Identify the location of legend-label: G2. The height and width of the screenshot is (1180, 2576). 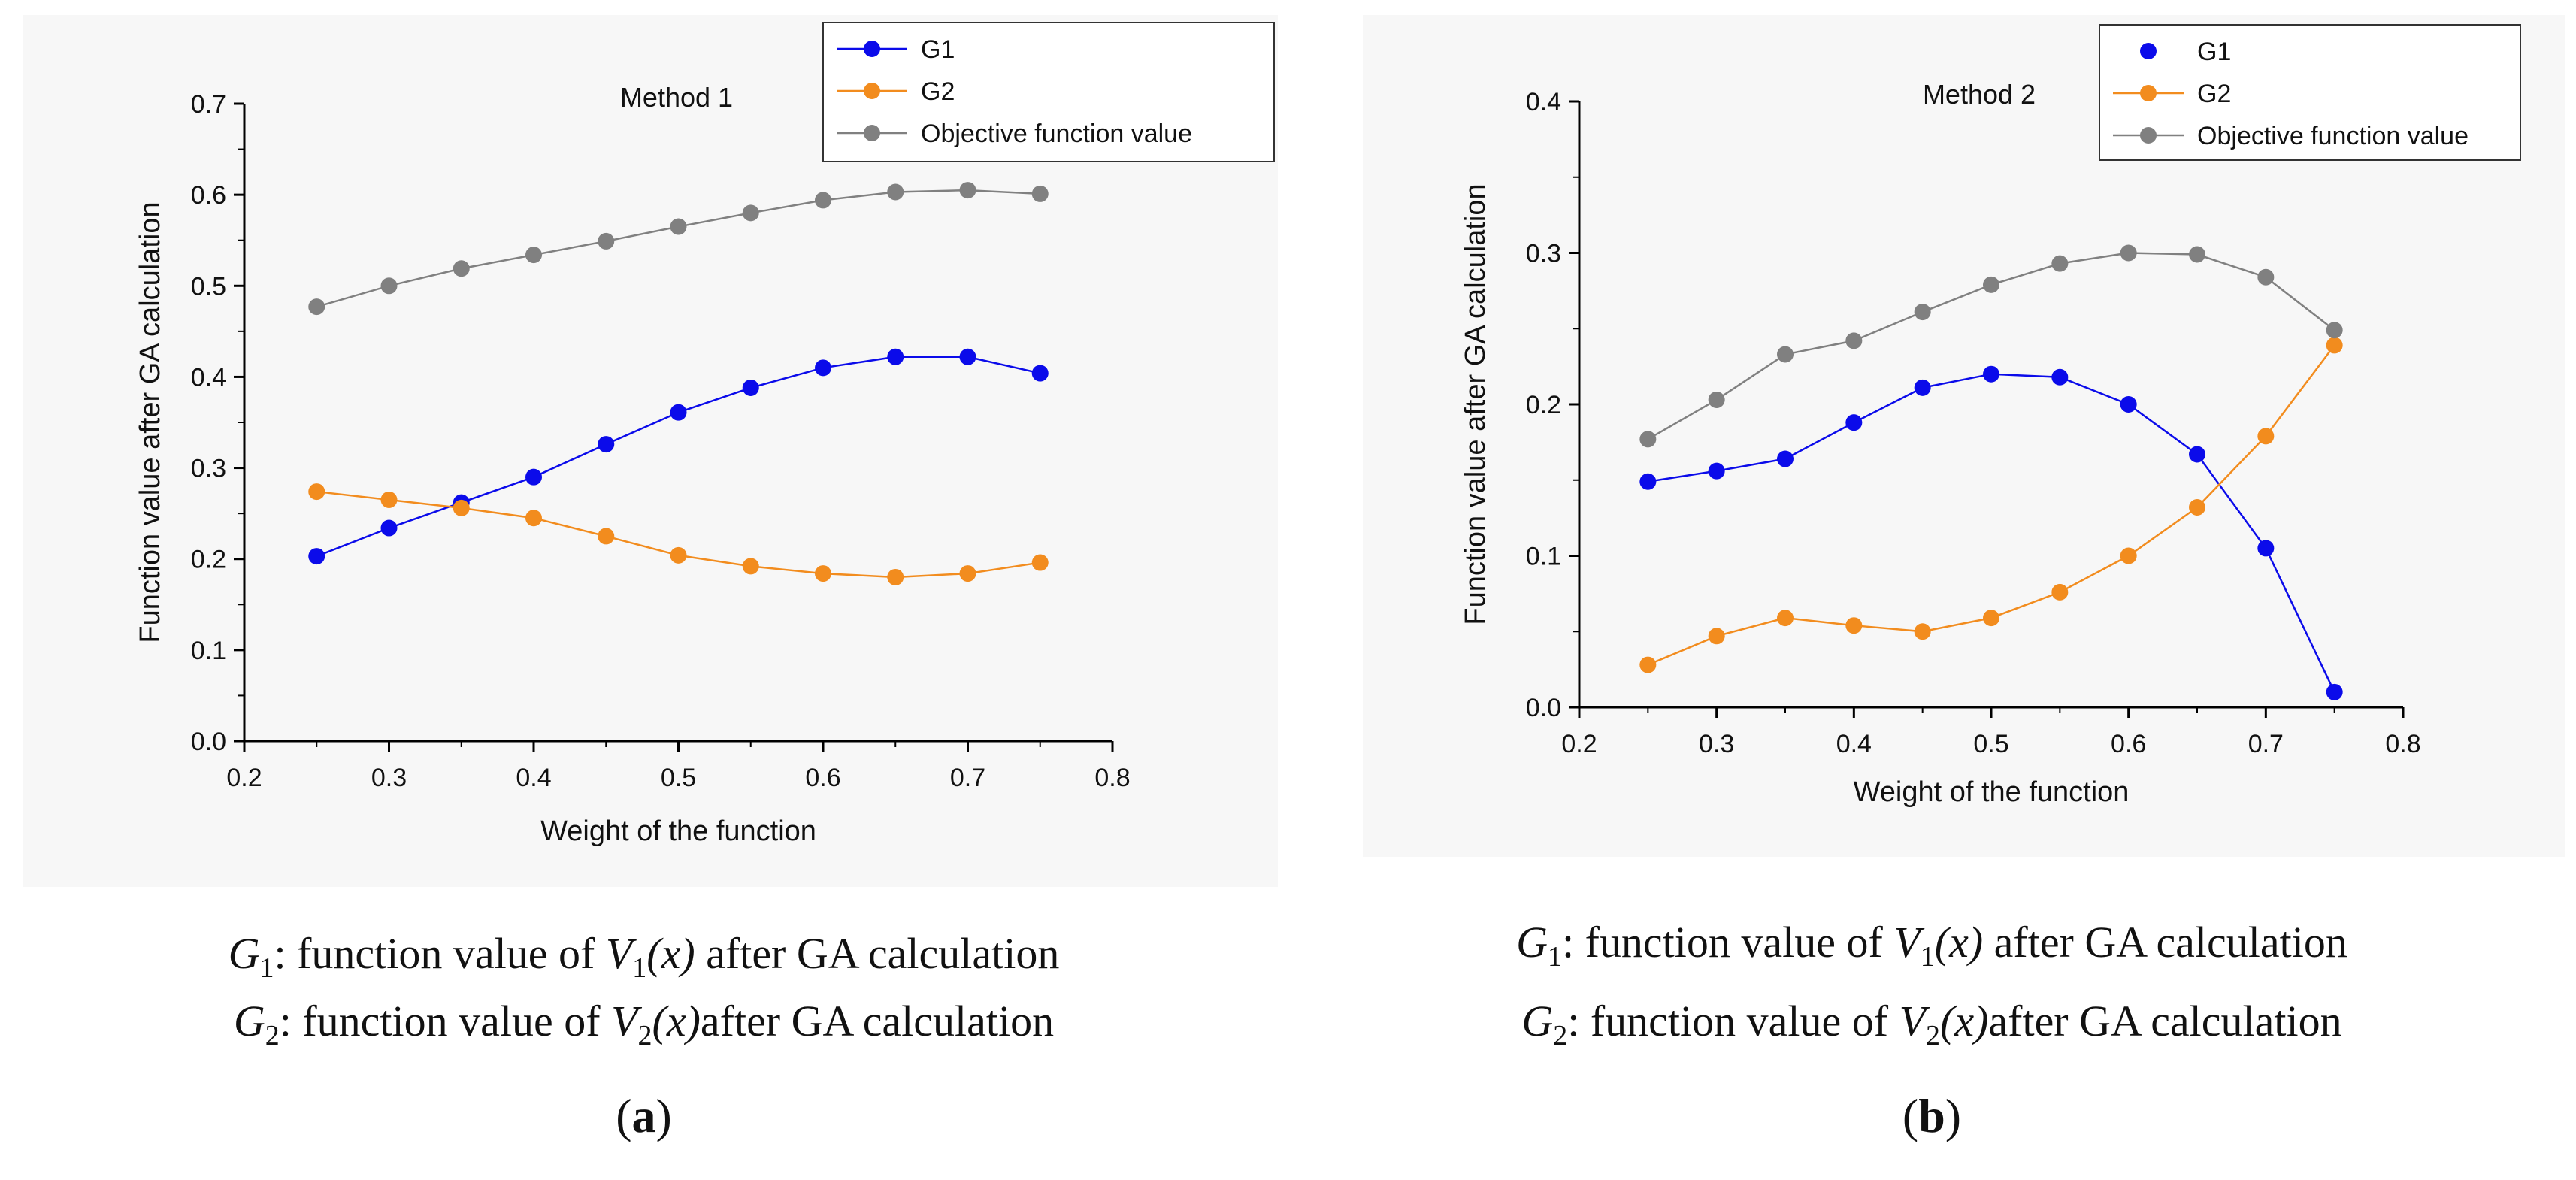
(2214, 94).